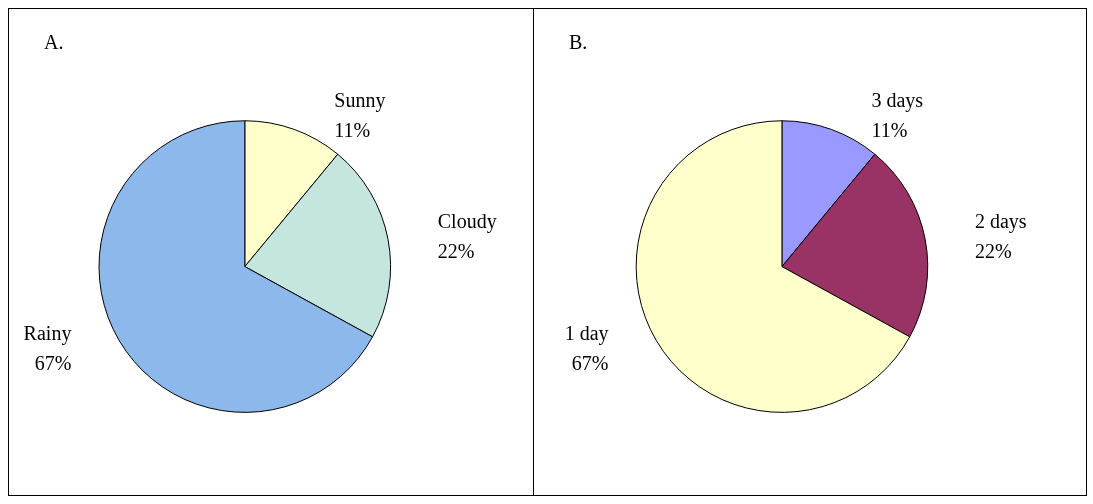 The width and height of the screenshot is (1093, 504). I want to click on slice-label: 3 days, so click(897, 101).